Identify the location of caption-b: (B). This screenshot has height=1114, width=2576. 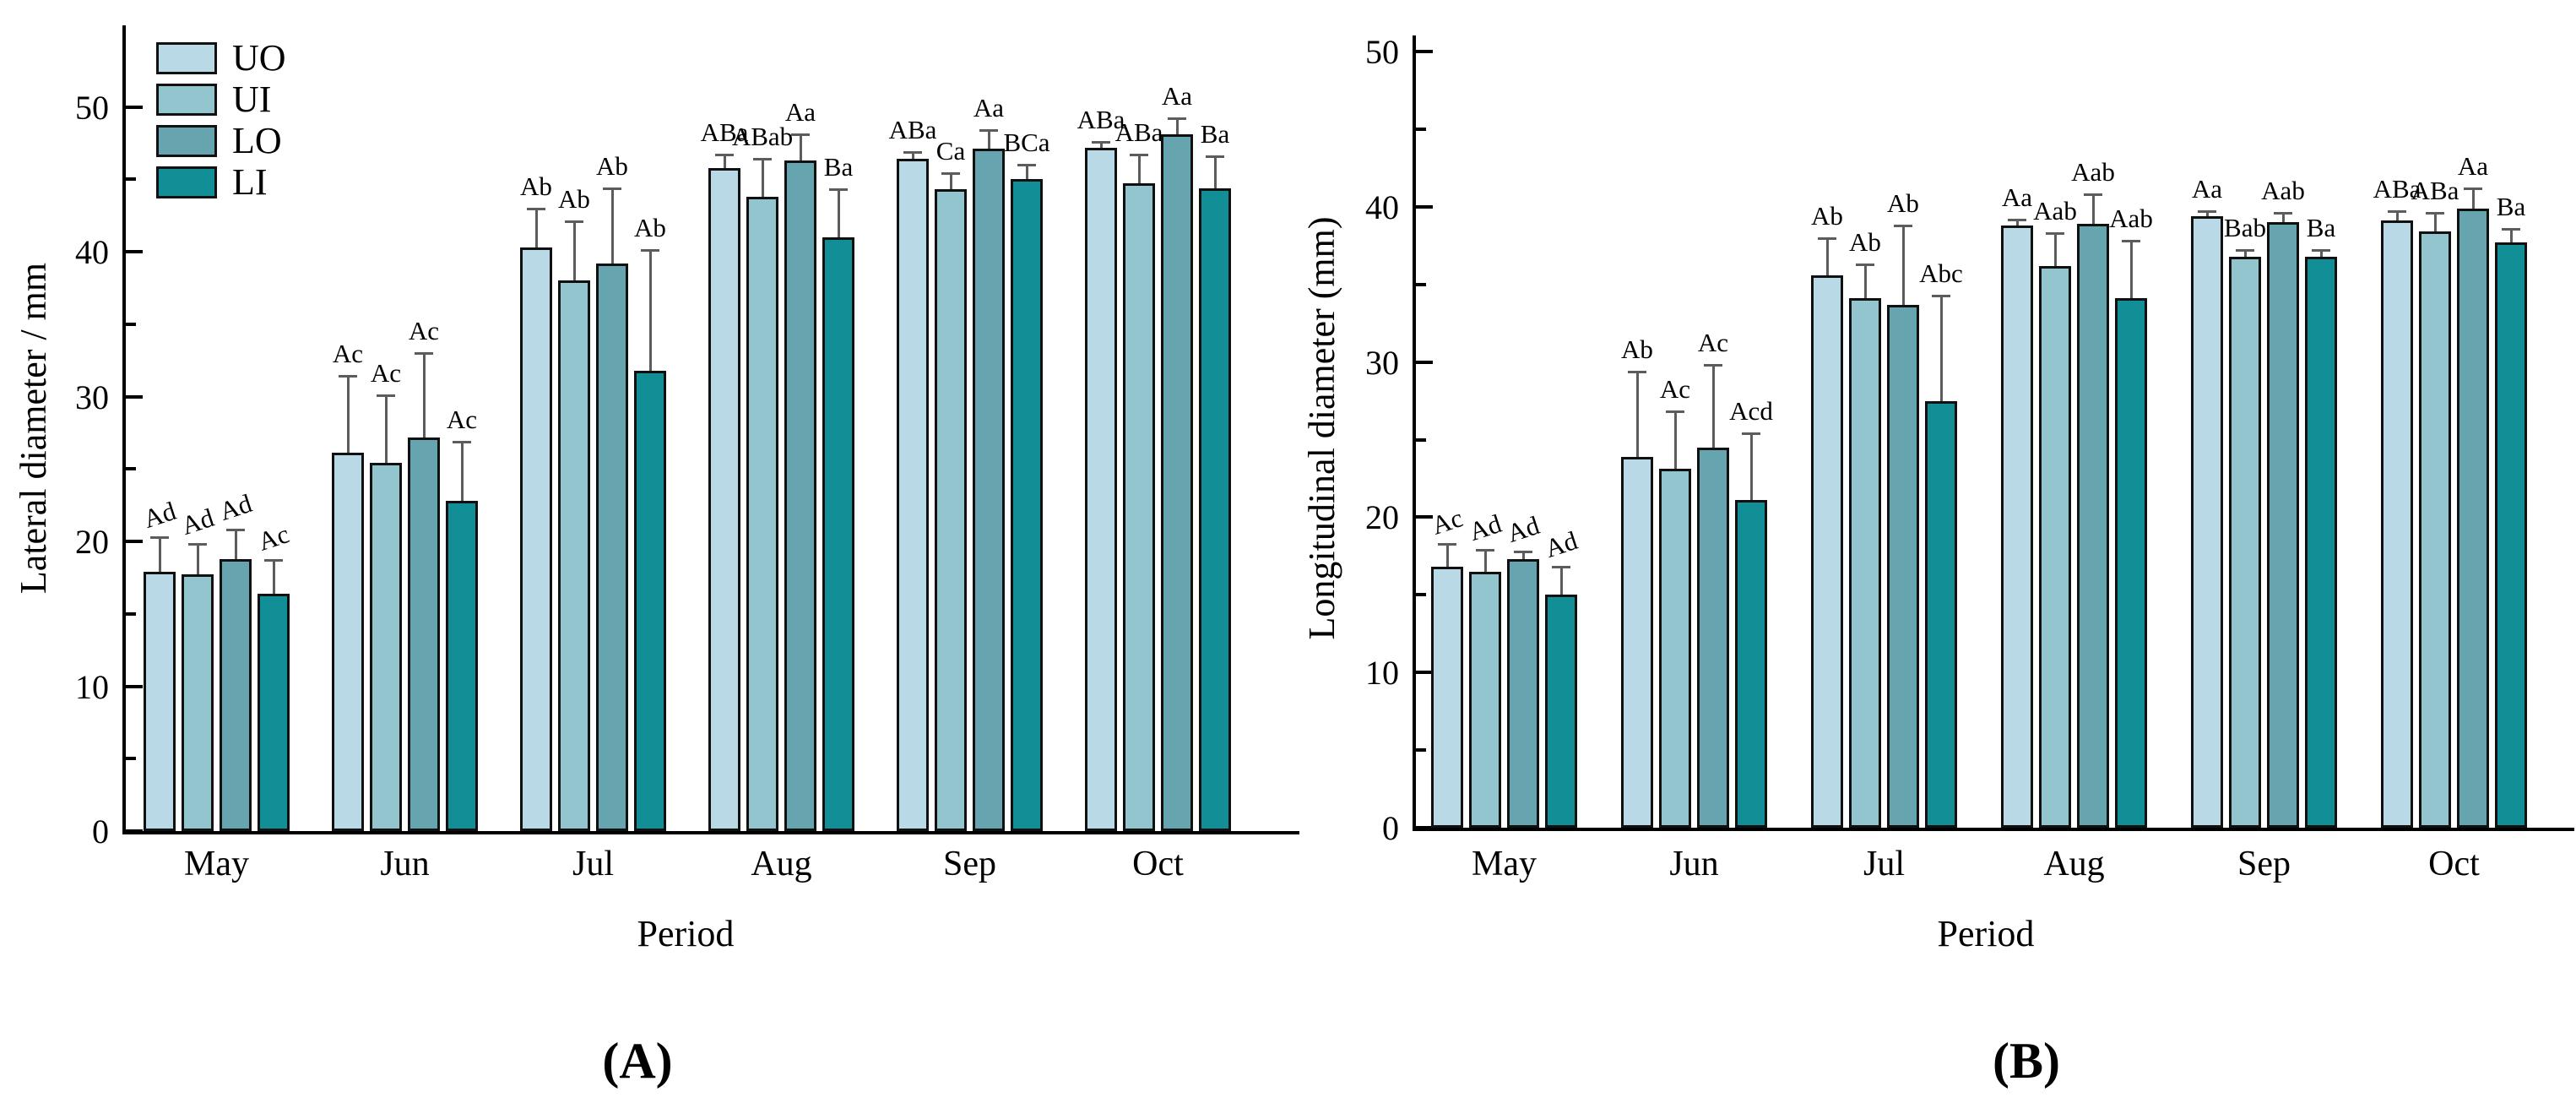
(2027, 1061).